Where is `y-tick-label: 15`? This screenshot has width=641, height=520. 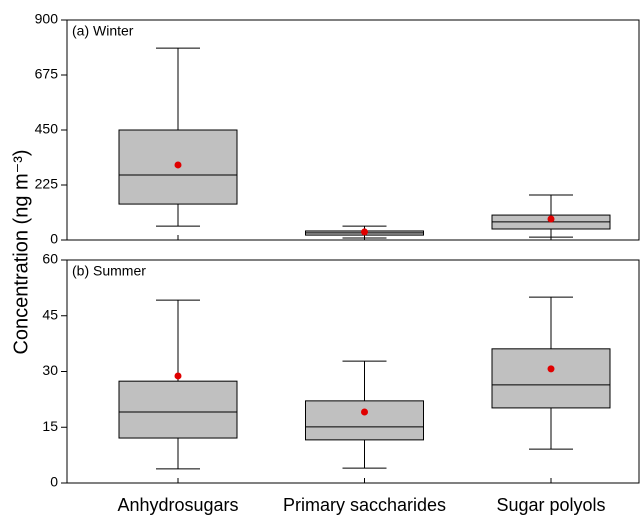 y-tick-label: 15 is located at coordinates (50, 426).